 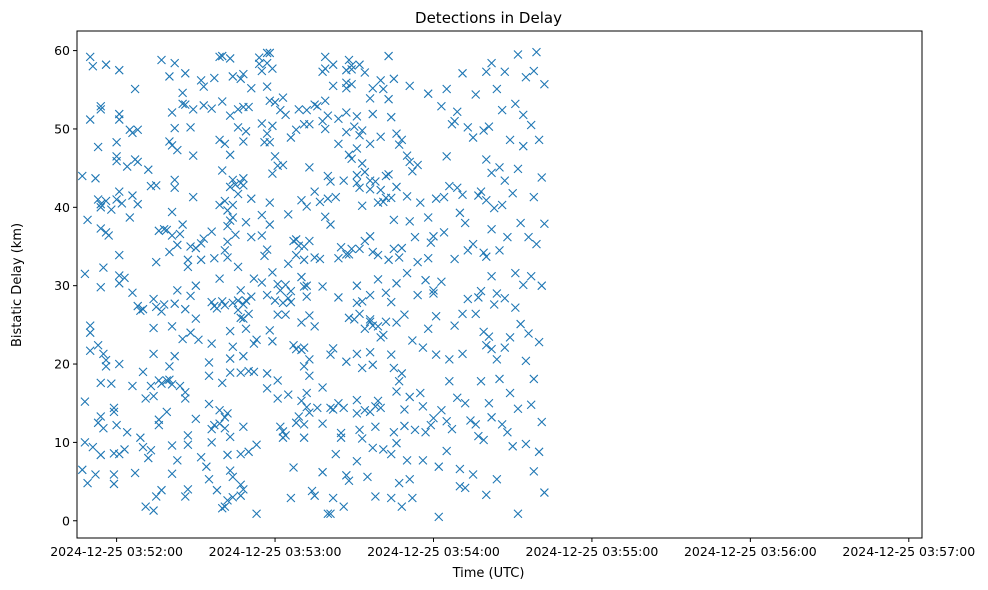 What do you see at coordinates (66, 520) in the screenshot?
I see `y-tick-label: 0` at bounding box center [66, 520].